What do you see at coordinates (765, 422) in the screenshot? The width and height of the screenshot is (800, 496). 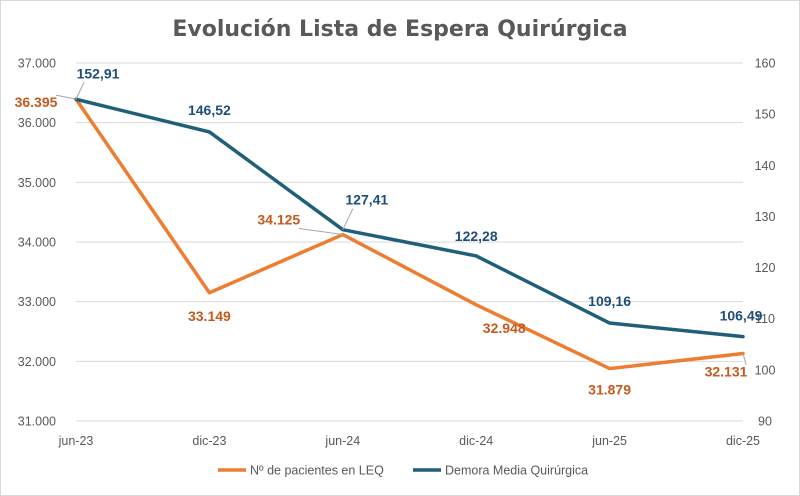 I see `y-right-tick-label: 90` at bounding box center [765, 422].